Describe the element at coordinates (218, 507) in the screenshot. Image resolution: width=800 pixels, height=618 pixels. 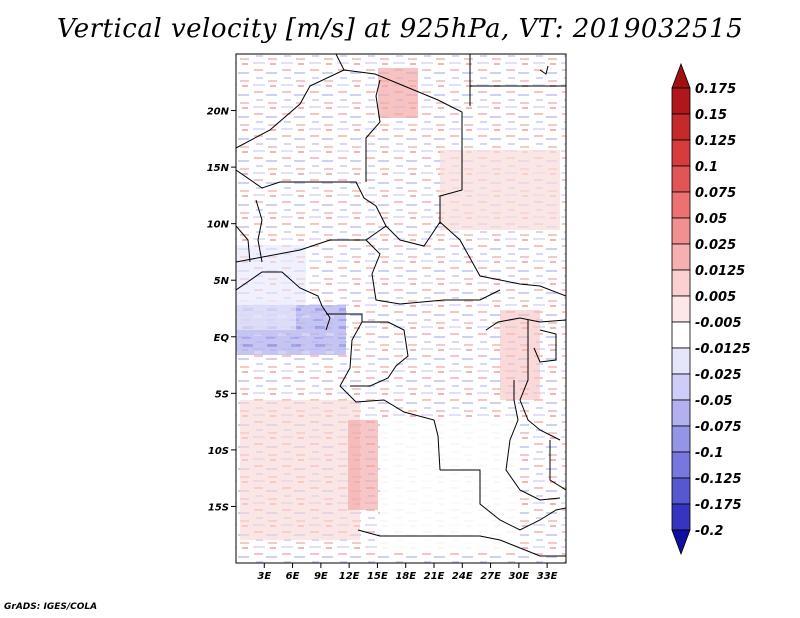
I see `lat-tick-label: 15S` at that location.